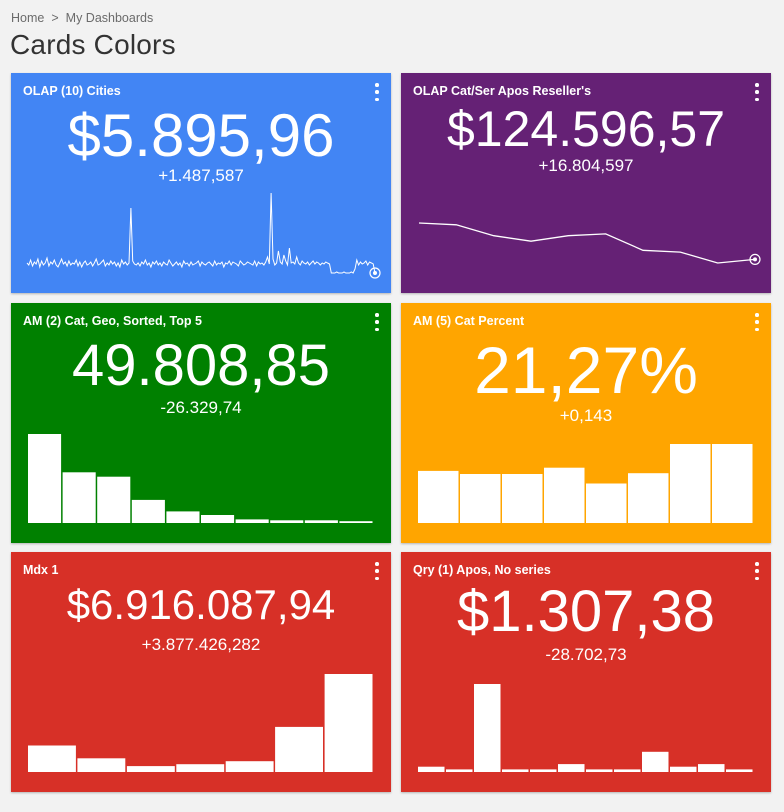 The width and height of the screenshot is (784, 812). Describe the element at coordinates (586, 611) in the screenshot. I see `card-value: $1.307,38` at that location.